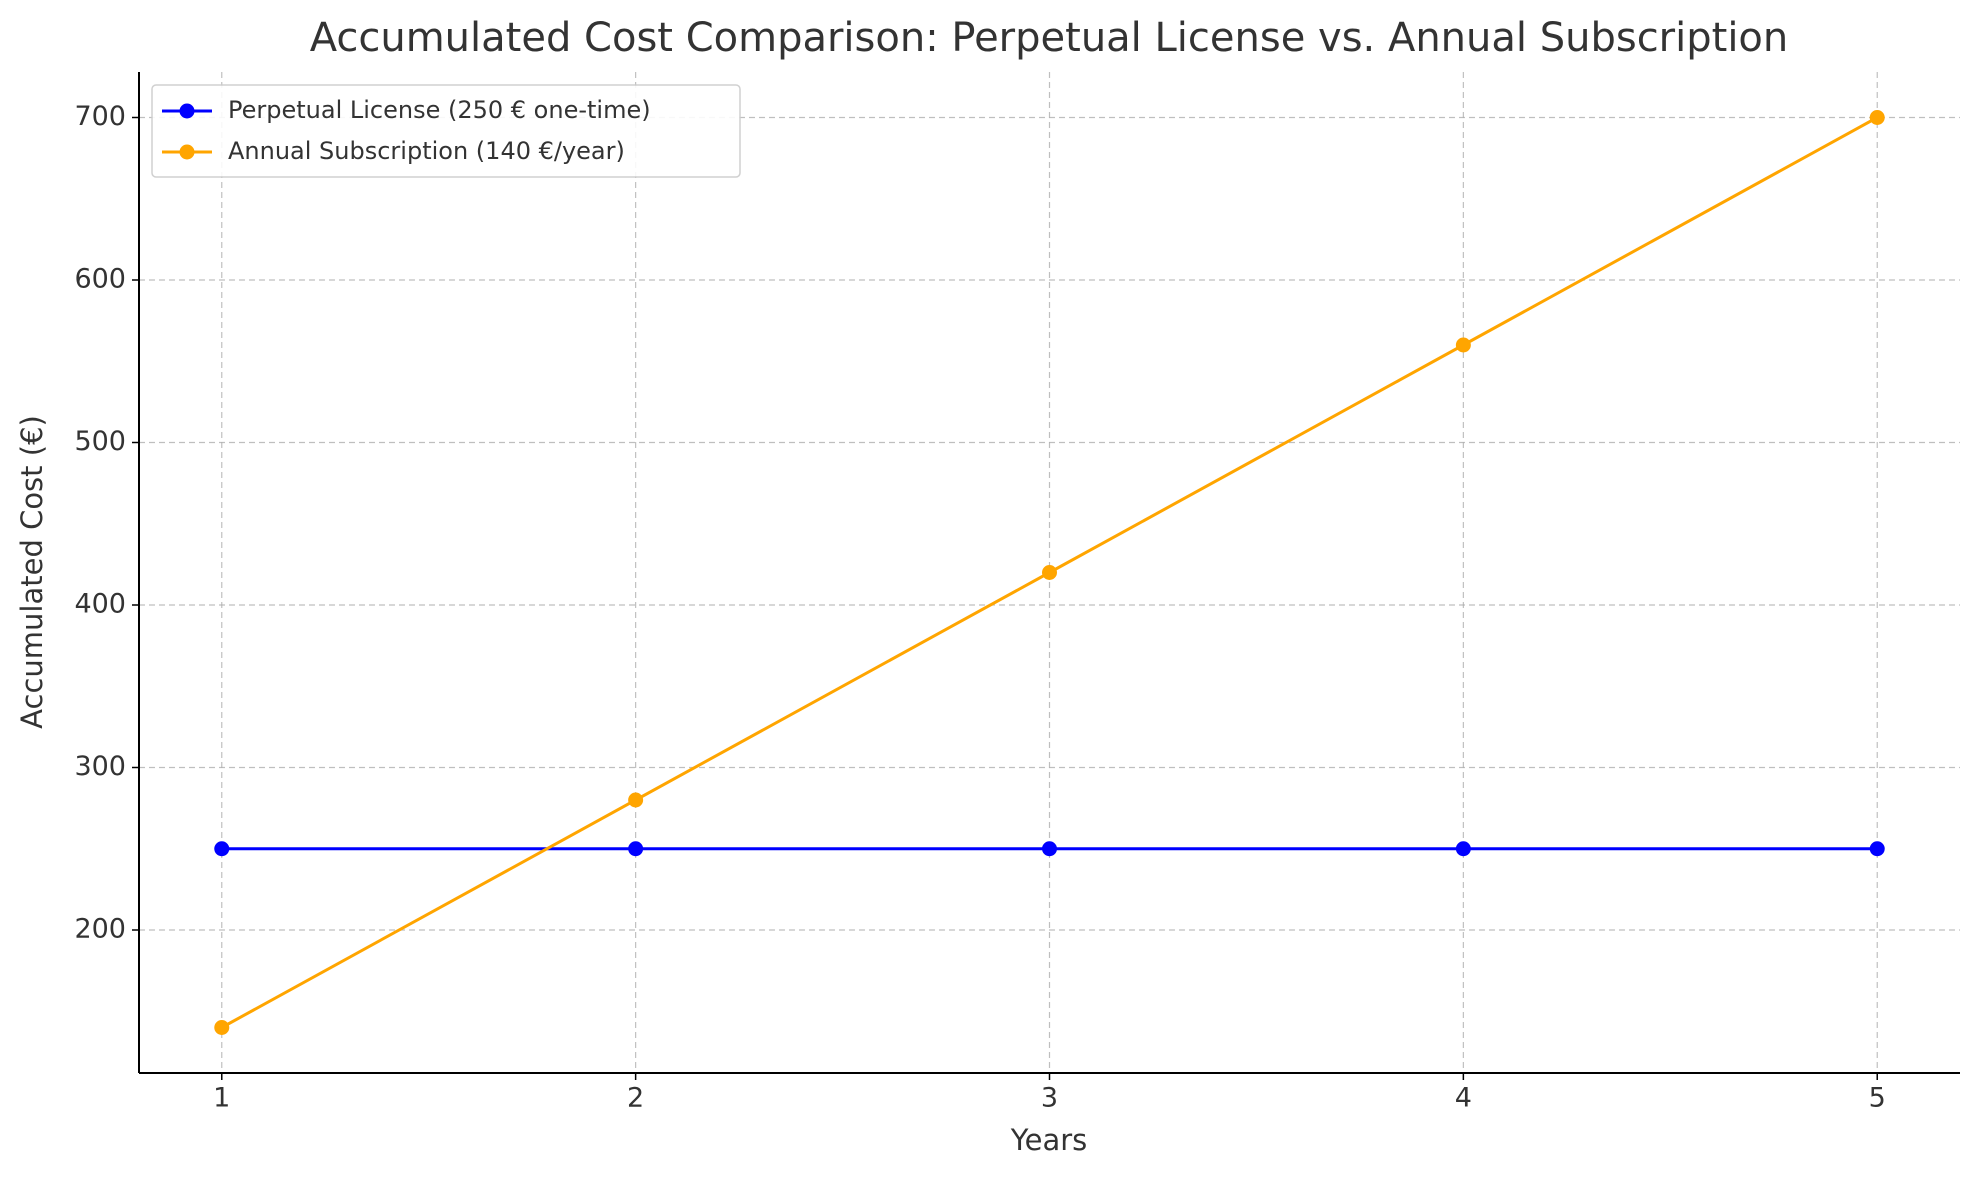 Image resolution: width=1979 pixels, height=1180 pixels. Describe the element at coordinates (100, 604) in the screenshot. I see `y-tick-label: 400` at that location.